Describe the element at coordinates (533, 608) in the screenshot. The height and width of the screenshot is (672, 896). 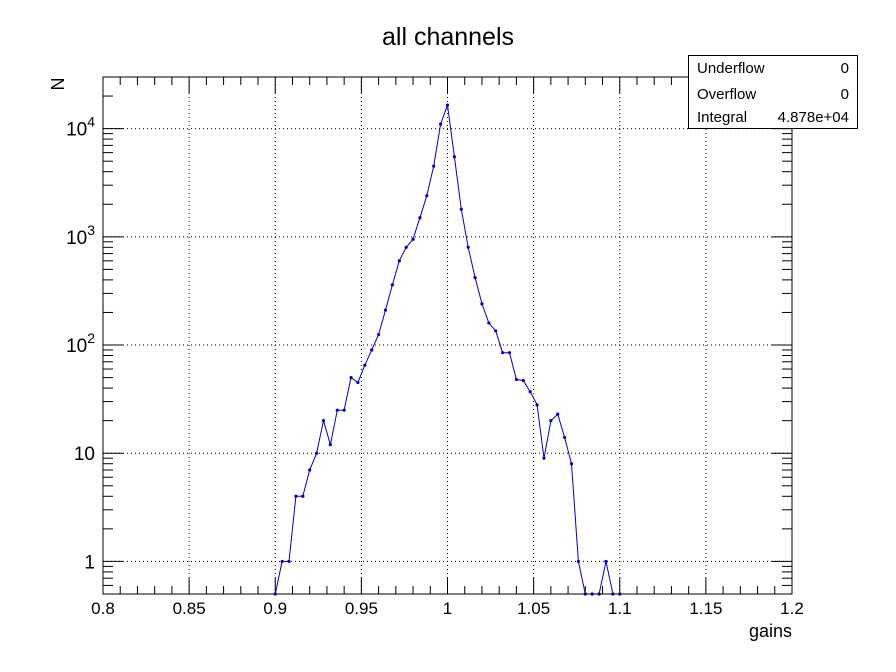
I see `x-tick-label: 1.05` at that location.